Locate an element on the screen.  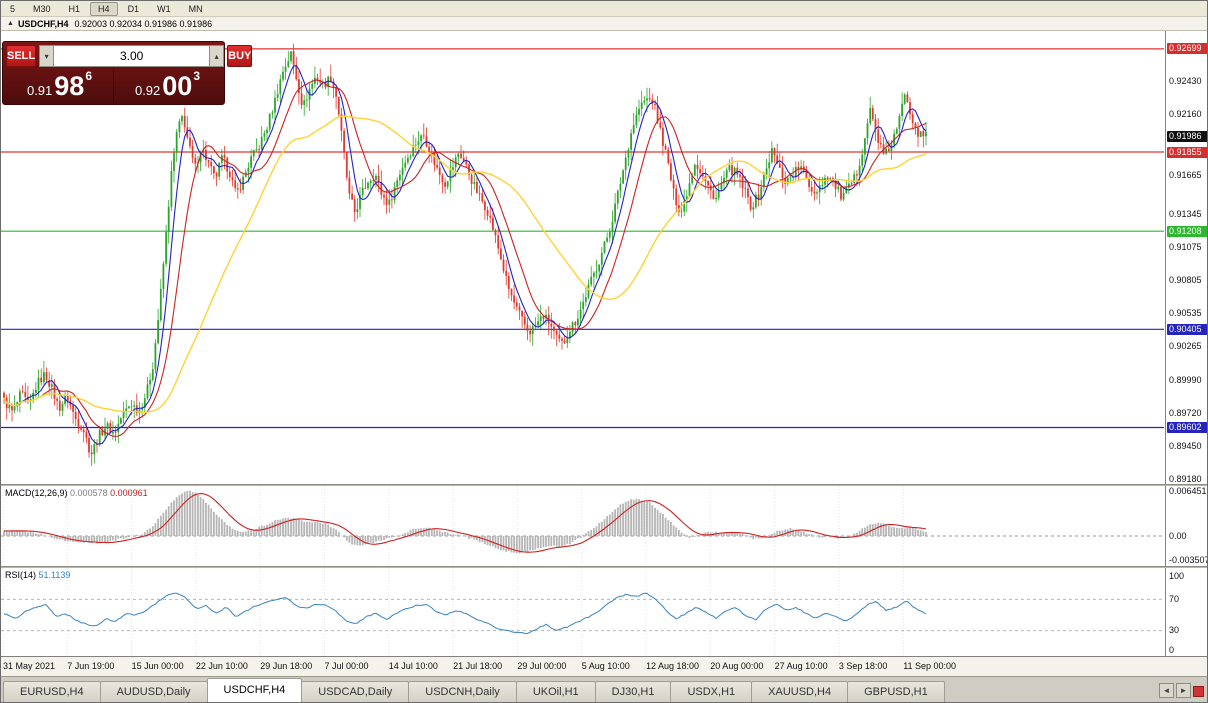
time-tick-label: 22 Jun 10:00 is located at coordinates (221, 666).